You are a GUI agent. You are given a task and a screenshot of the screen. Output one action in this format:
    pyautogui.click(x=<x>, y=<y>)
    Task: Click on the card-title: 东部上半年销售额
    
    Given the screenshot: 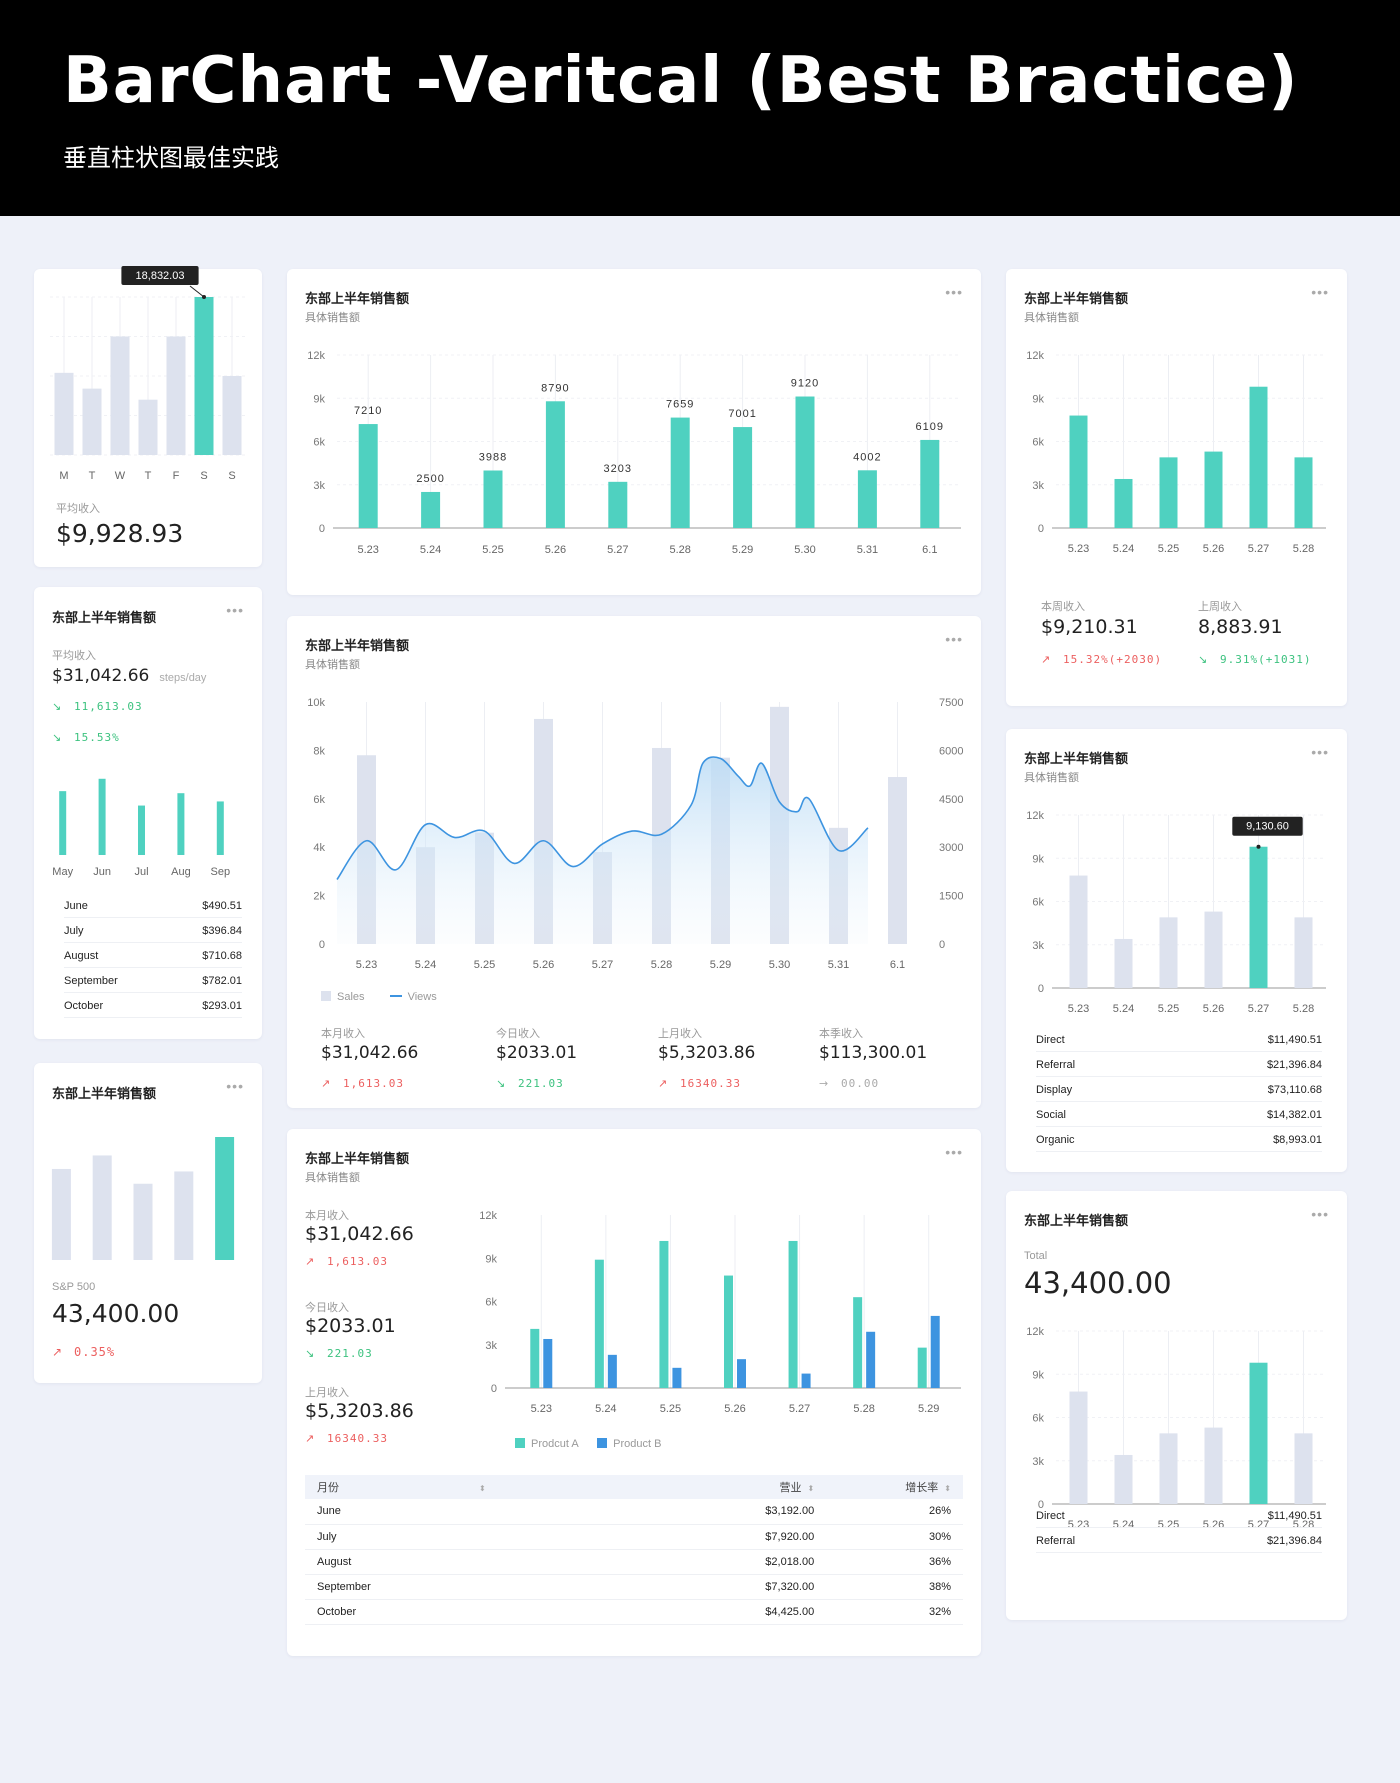 What is the action you would take?
    pyautogui.click(x=104, y=617)
    